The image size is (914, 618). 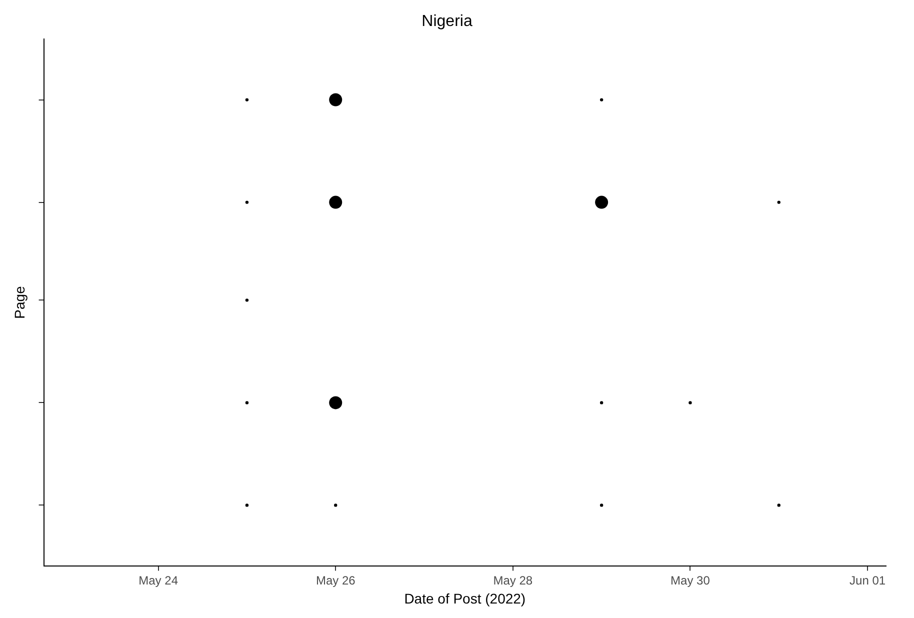 I want to click on chart-title: Nigeria, so click(x=447, y=21).